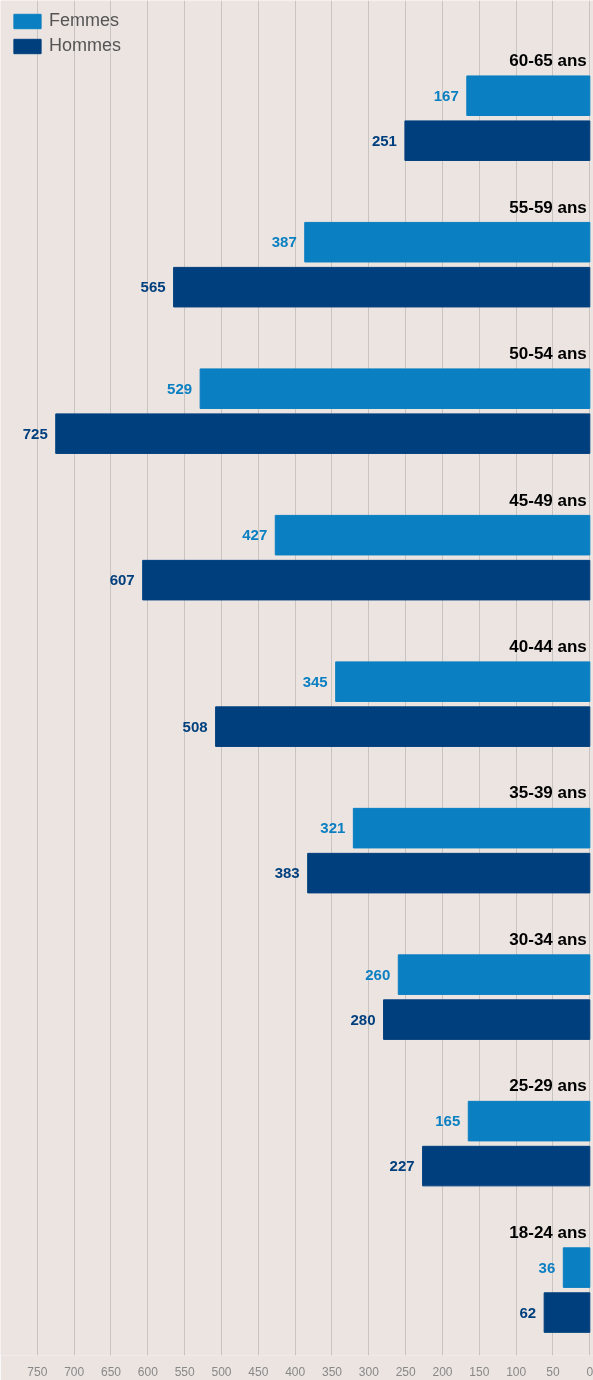  I want to click on x-tick-label: 750, so click(37, 1371).